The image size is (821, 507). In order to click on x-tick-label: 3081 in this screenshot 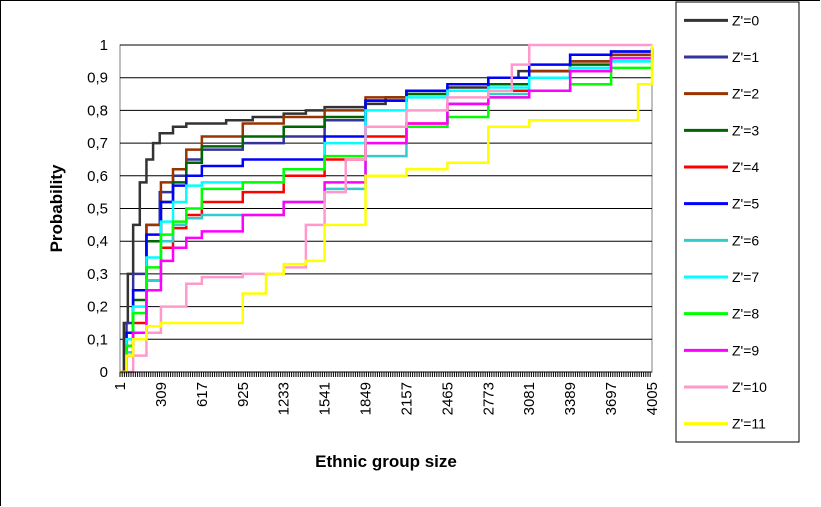, I will do `click(529, 398)`.